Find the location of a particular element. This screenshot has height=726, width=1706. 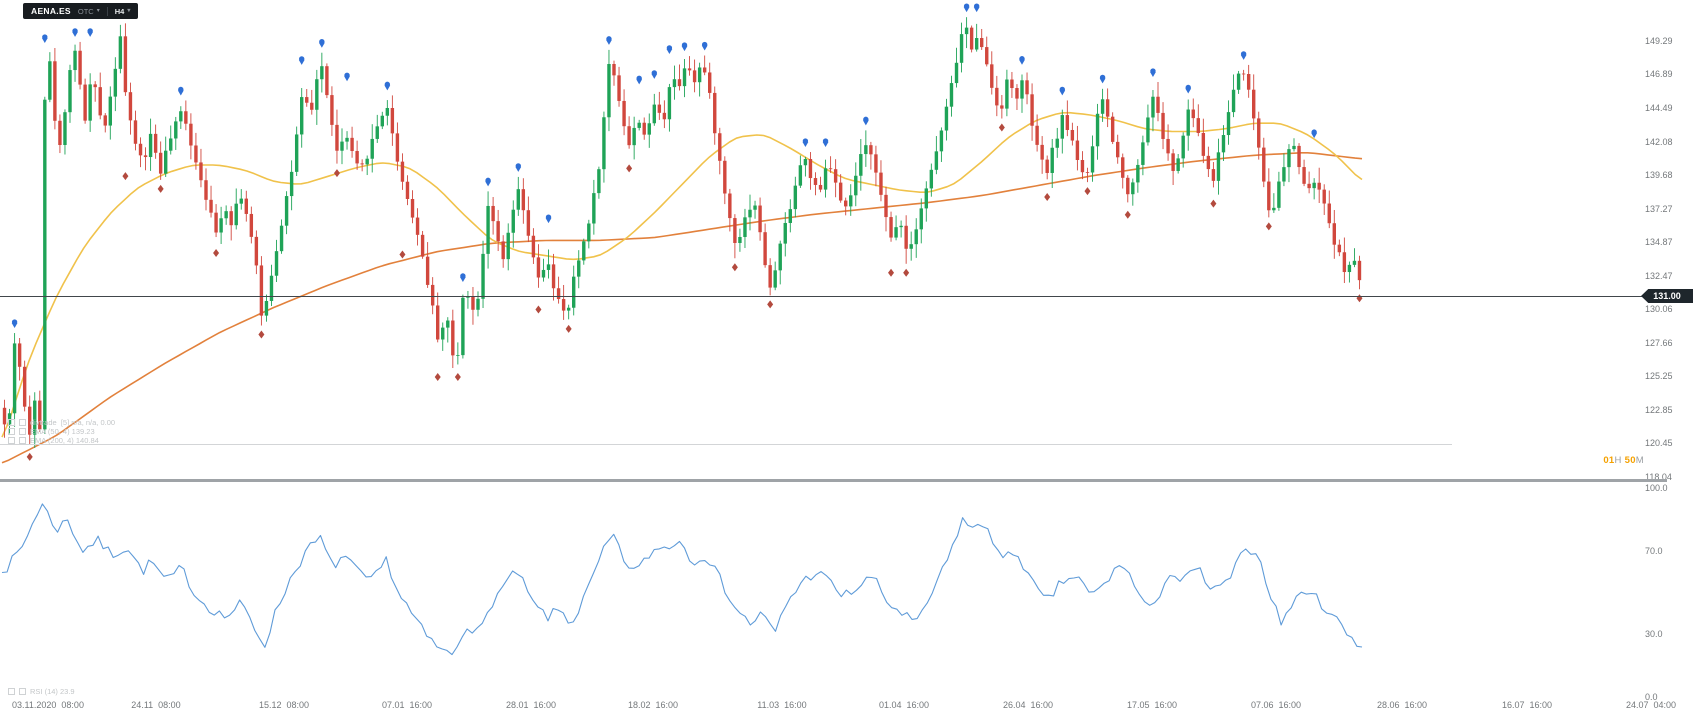

indicator-legend-divtrade: divtrade [5] n/a, n/a, 0.00 is located at coordinates (61, 422).